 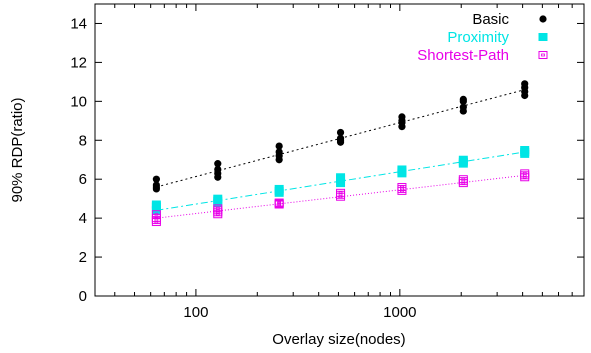 I want to click on legend-marker-shortest-path, so click(x=543, y=55).